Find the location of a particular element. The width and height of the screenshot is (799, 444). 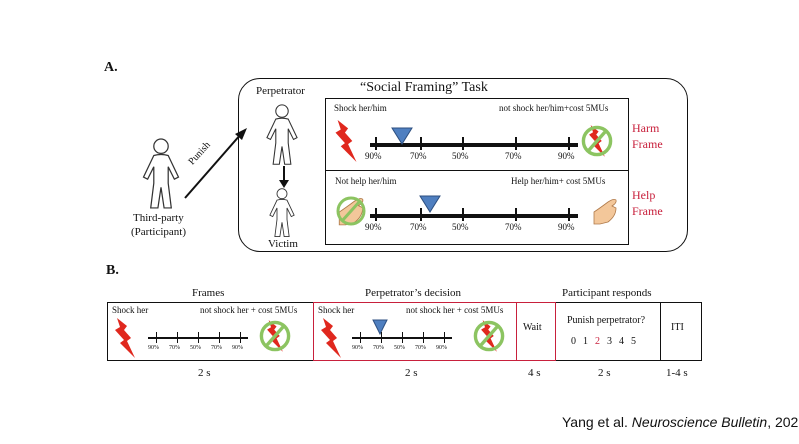

victim-label: Victim is located at coordinates (283, 244).